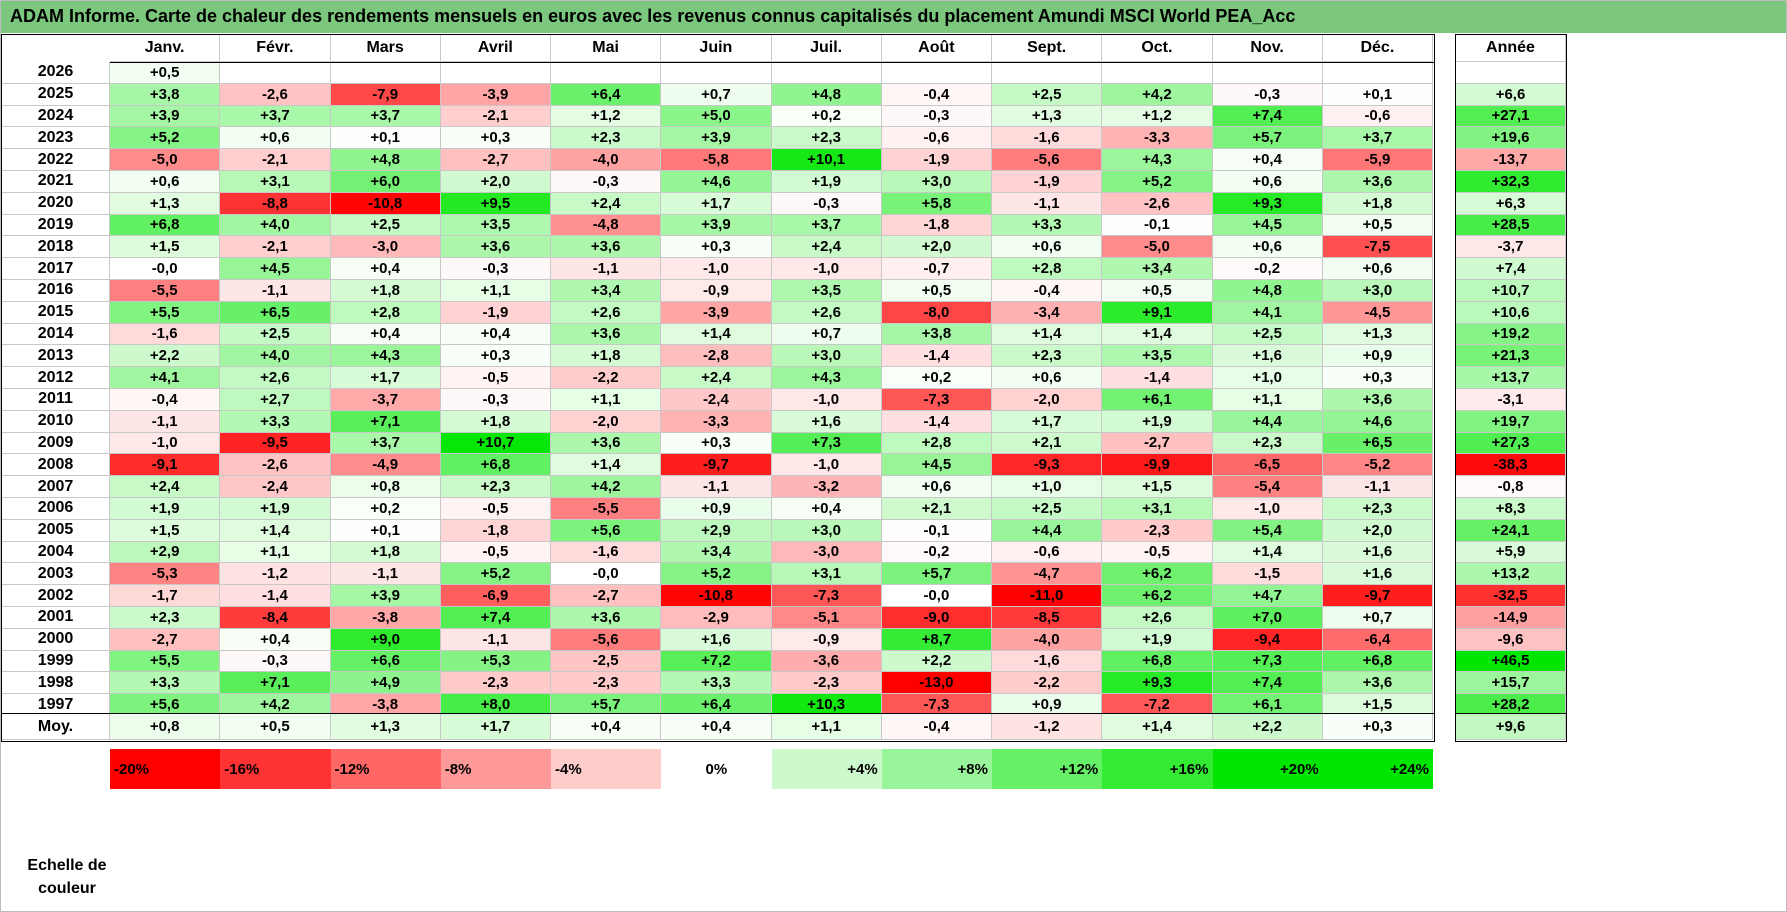  I want to click on heatmap-cell: -8,5, so click(1047, 618).